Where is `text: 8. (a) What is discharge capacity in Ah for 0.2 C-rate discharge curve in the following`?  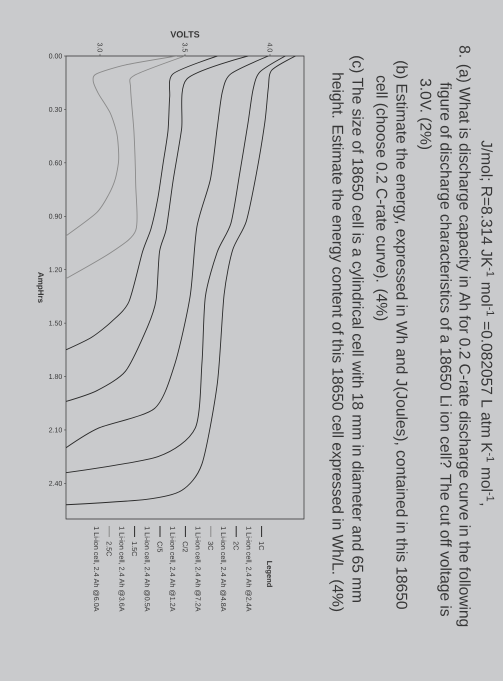
text: 8. (a) What is discharge capacity in Ah for 0.2 C-rate discharge curve in the following is located at coordinates (463, 336).